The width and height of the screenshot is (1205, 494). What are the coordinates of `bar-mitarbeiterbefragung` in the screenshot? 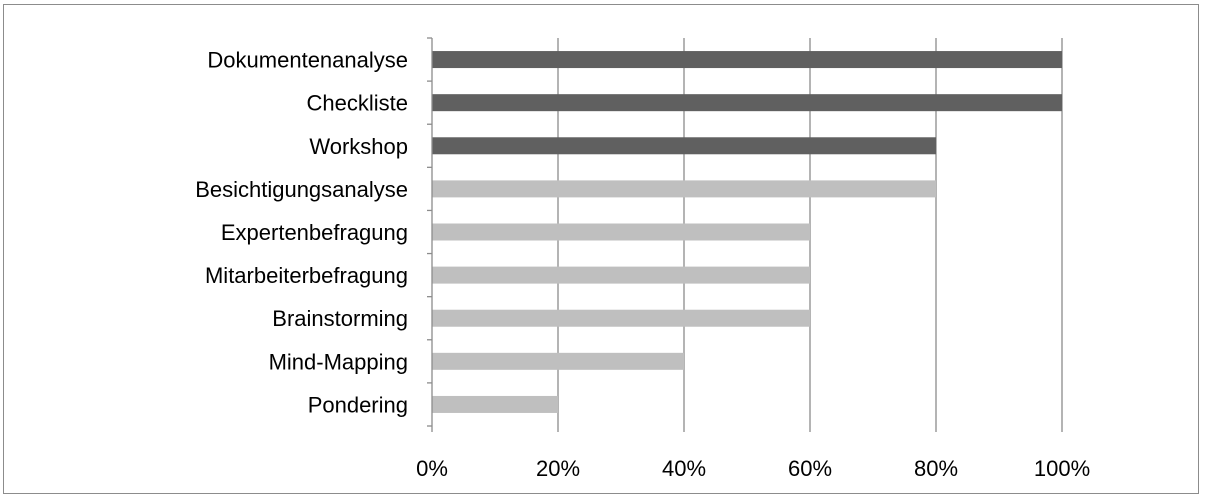 It's located at (621, 275).